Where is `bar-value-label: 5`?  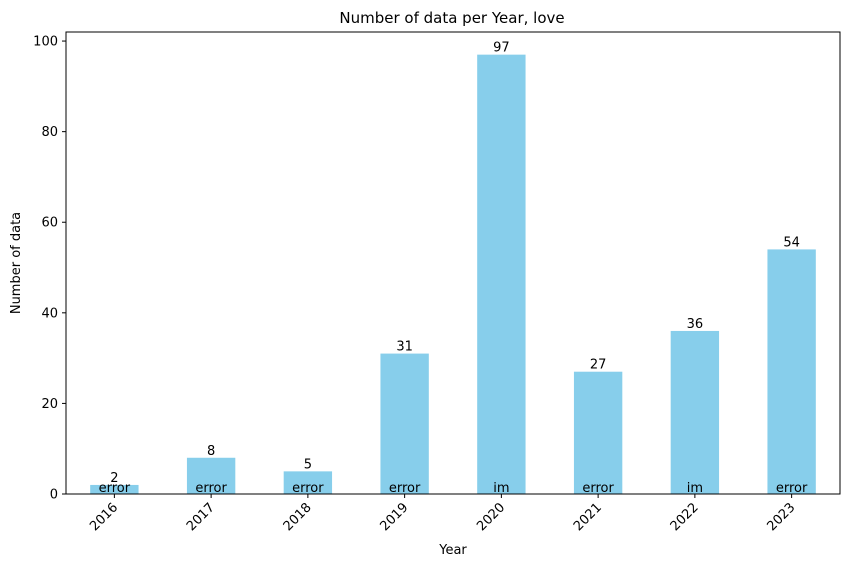
bar-value-label: 5 is located at coordinates (308, 464).